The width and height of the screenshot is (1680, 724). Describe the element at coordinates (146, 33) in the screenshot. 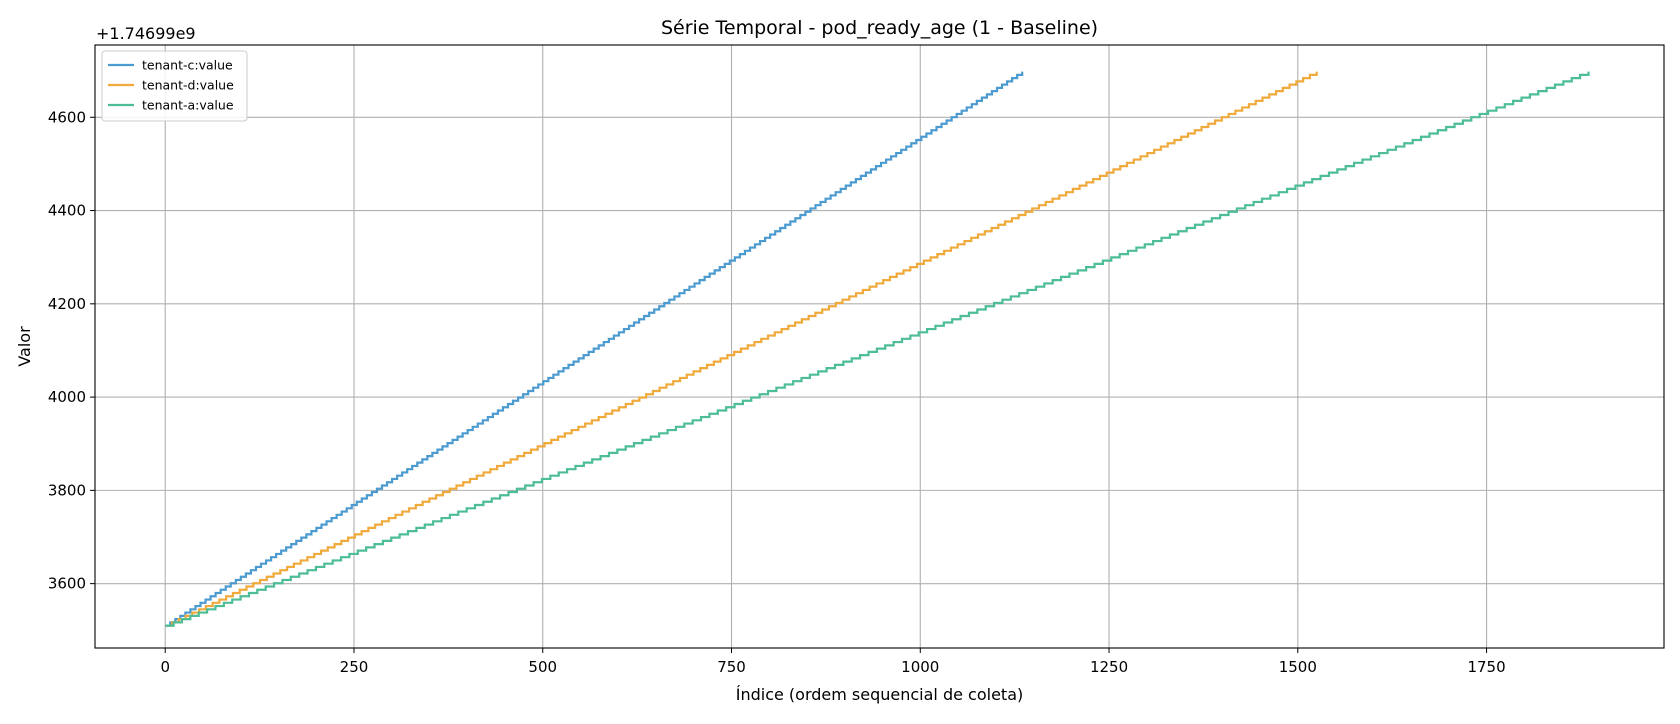

I see `y-axis-offset-label: +1.74699e9` at that location.